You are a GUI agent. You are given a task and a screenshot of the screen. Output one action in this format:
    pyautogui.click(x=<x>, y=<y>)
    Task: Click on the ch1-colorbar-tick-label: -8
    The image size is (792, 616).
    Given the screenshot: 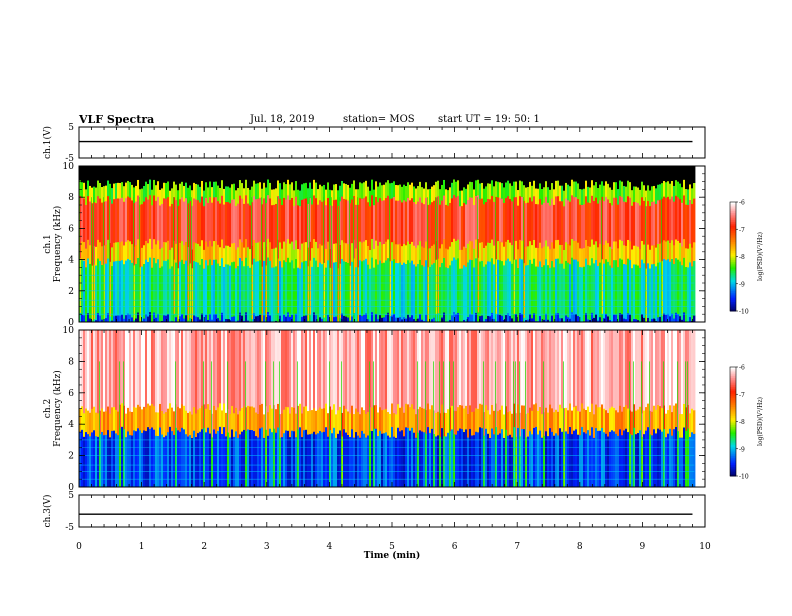 What is the action you would take?
    pyautogui.click(x=742, y=257)
    